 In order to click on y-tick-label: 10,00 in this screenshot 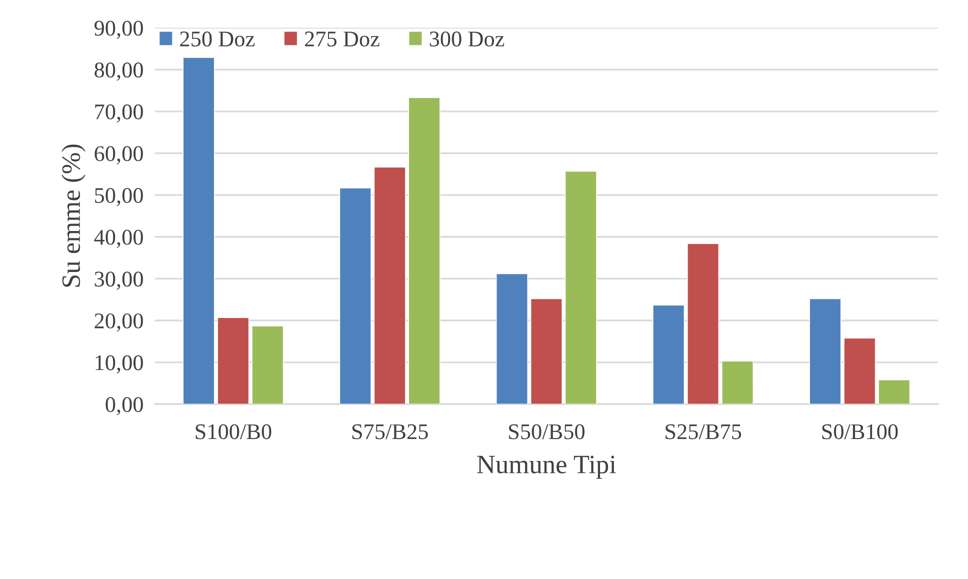, I will do `click(119, 364)`.